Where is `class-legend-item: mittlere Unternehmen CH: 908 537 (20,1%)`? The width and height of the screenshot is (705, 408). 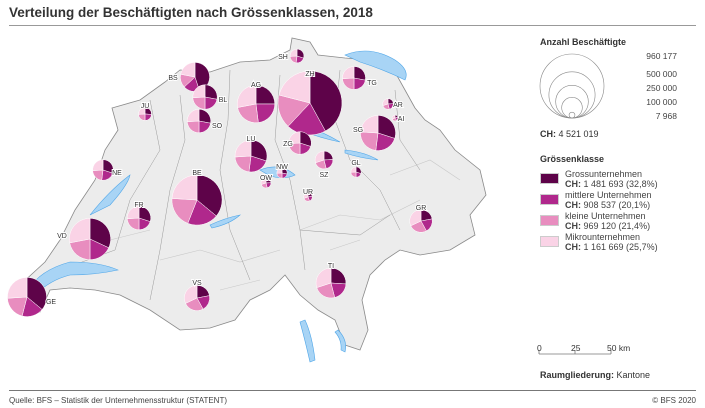 class-legend-item: mittlere Unternehmen CH: 908 537 (20,1%) is located at coordinates (608, 200).